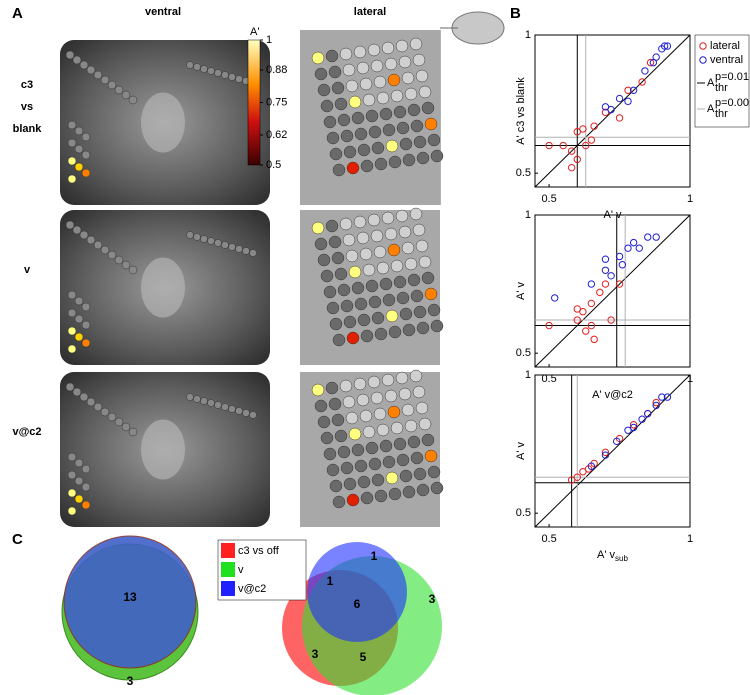 The image size is (750, 695). I want to click on plot-area, so click(612, 111).